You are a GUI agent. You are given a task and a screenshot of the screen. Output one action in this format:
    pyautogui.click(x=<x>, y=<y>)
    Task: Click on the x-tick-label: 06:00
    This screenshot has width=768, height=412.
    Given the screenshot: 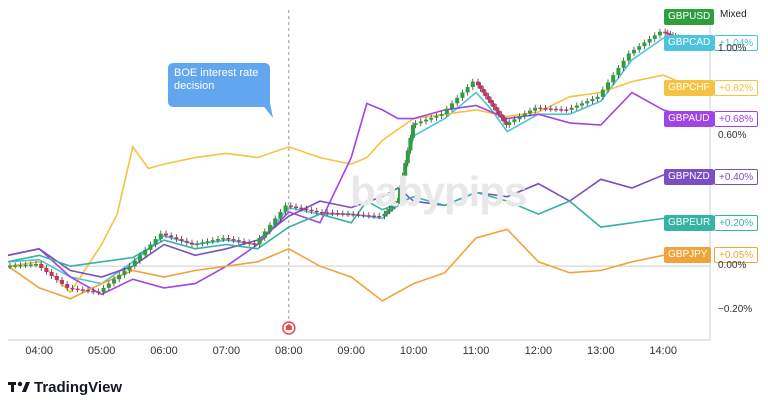 What is the action you would take?
    pyautogui.click(x=164, y=351)
    